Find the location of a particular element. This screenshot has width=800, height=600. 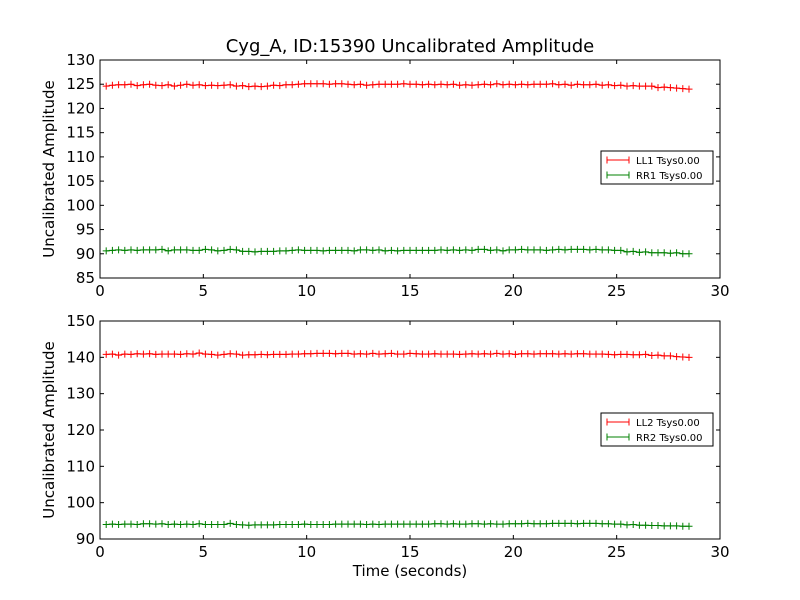

x-tick-label: 25 is located at coordinates (616, 291).